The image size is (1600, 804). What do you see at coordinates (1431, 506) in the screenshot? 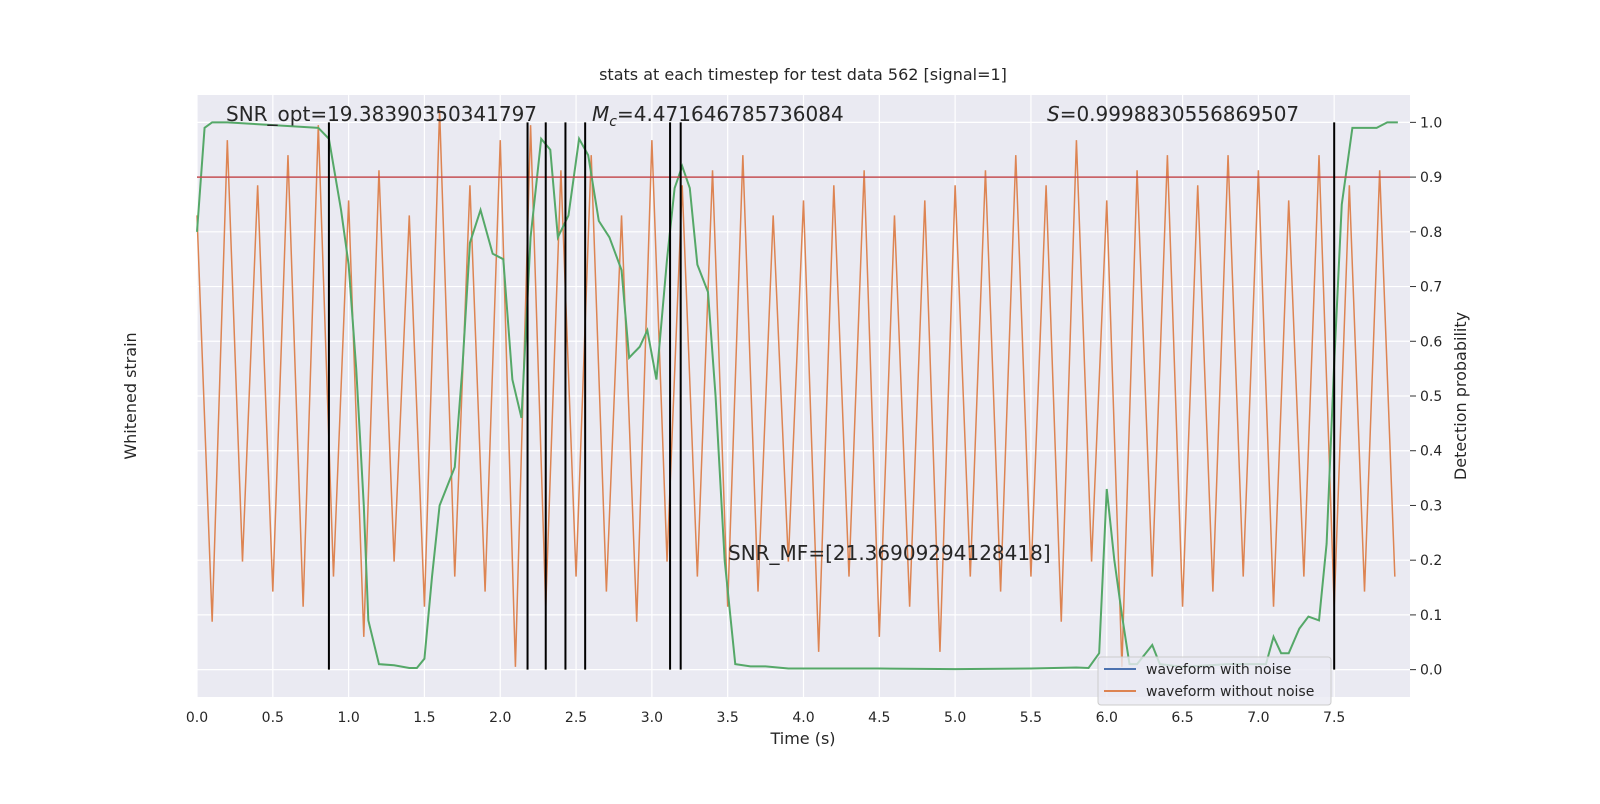
I see `y2-tick-label: 0.3` at bounding box center [1431, 506].